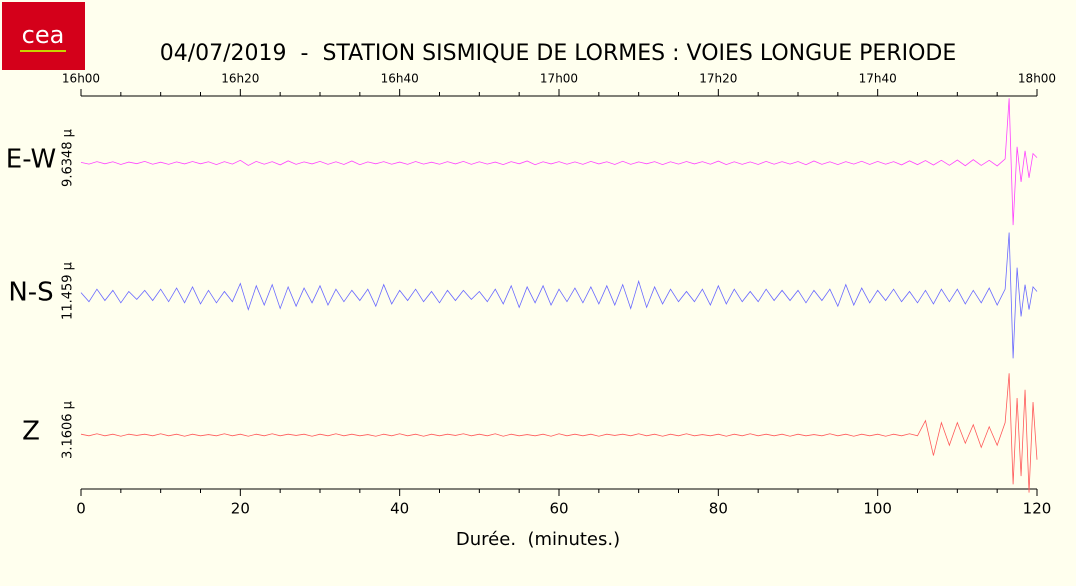  Describe the element at coordinates (81, 79) in the screenshot. I see `x2-tick-label: 16h00` at that location.